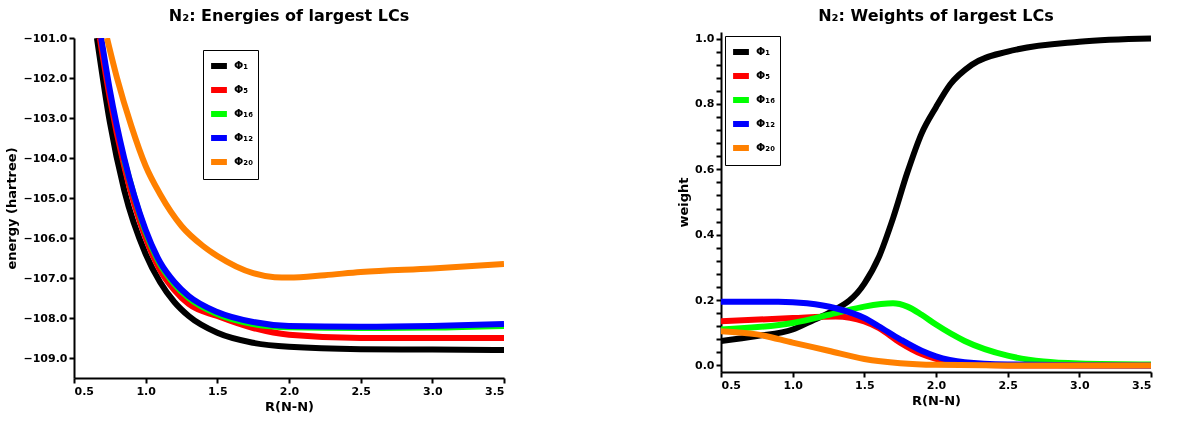 Image resolution: width=1180 pixels, height=443 pixels. What do you see at coordinates (289, 15) in the screenshot?
I see `chart-title: N₂: Energies of largest LCs` at bounding box center [289, 15].